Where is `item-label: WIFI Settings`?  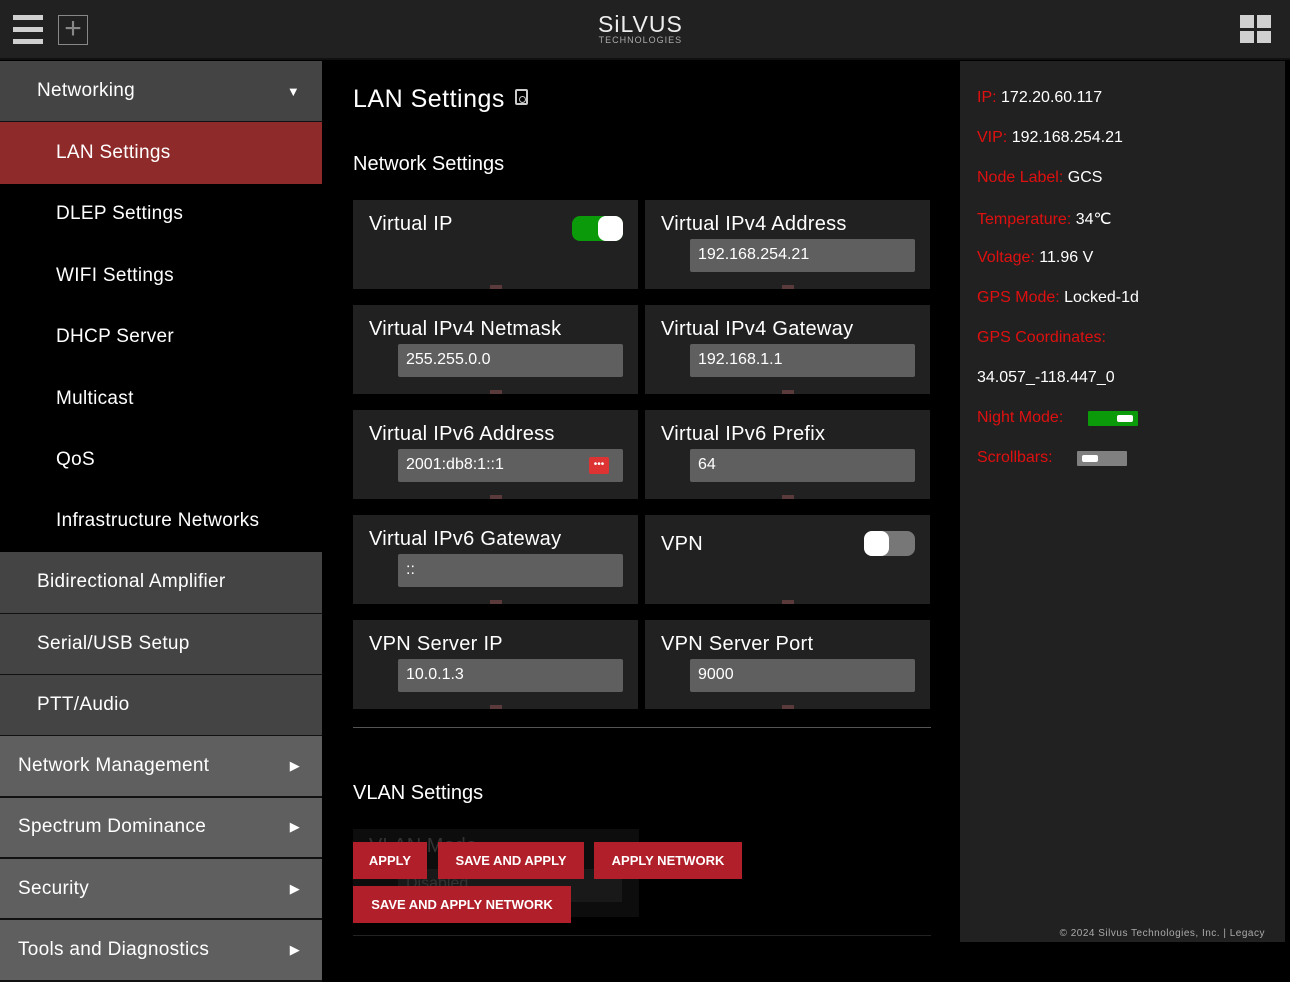 item-label: WIFI Settings is located at coordinates (115, 275).